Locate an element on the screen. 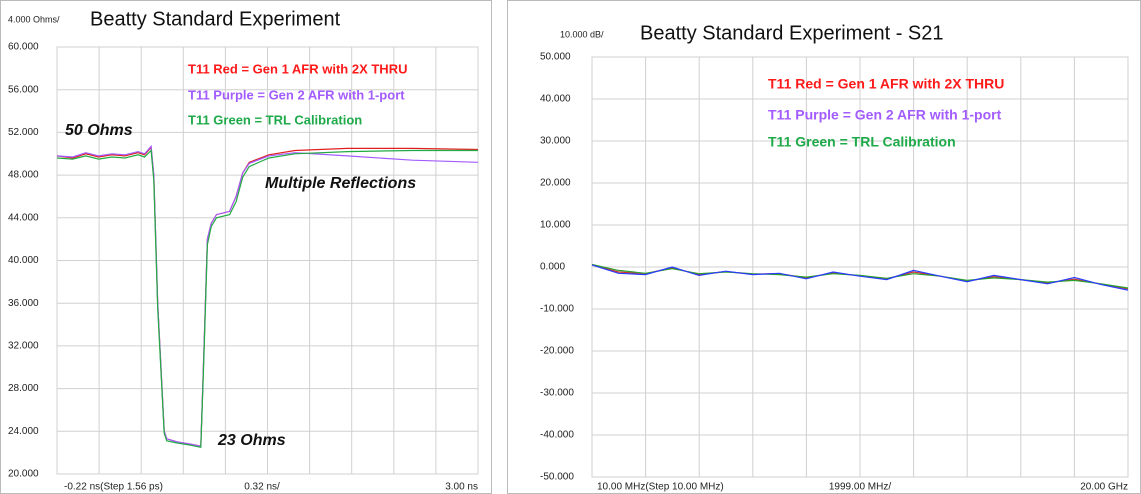  annotation: 23 Ohms is located at coordinates (251, 440).